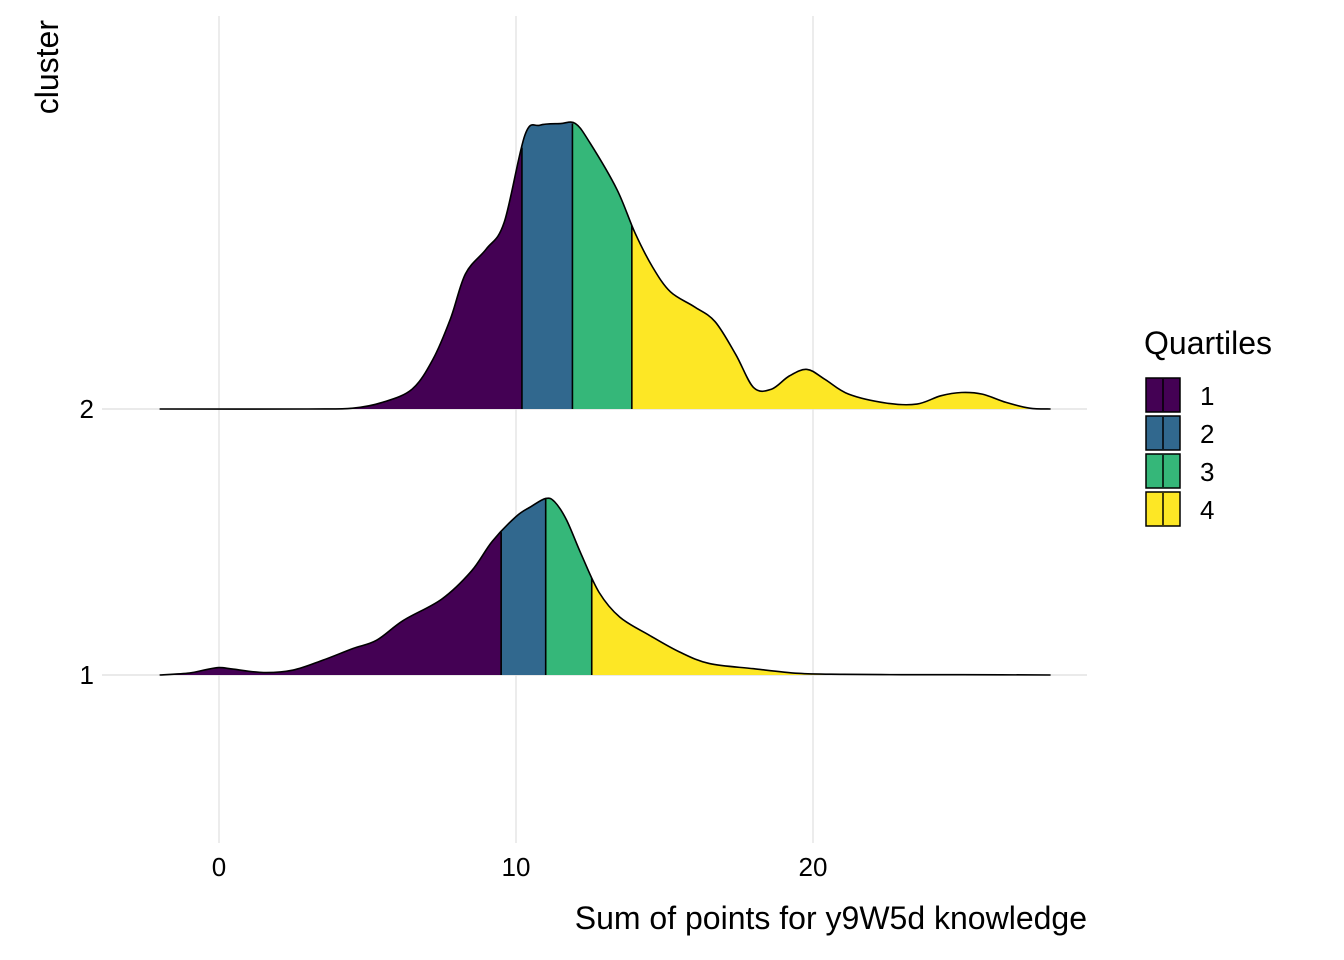  Describe the element at coordinates (1179, 509) in the screenshot. I see `legend-item: 4` at that location.